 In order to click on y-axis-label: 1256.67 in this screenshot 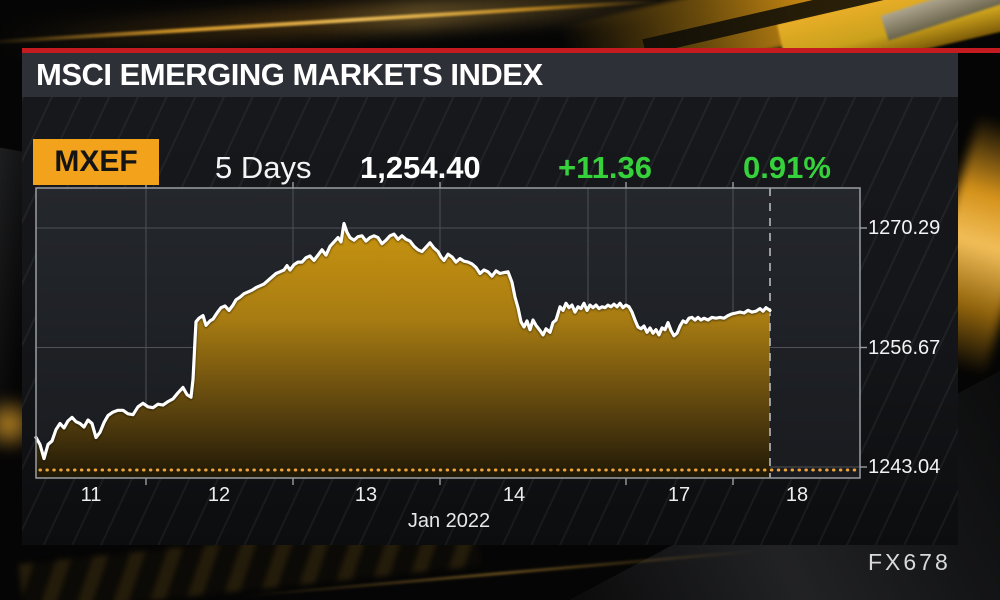, I will do `click(904, 347)`.